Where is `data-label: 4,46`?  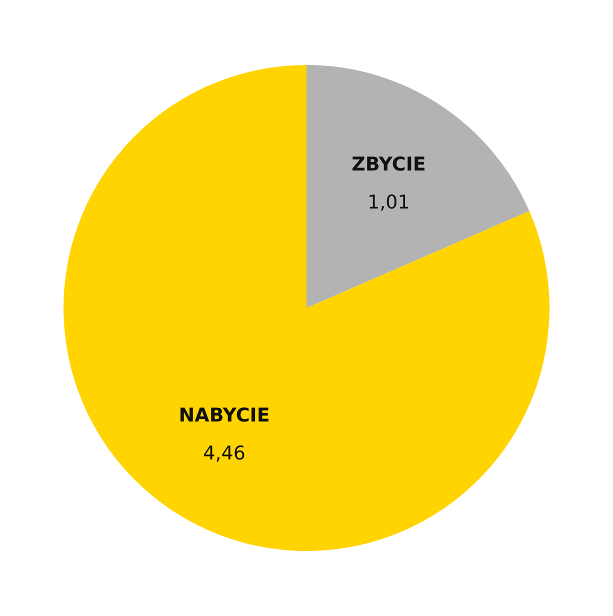
data-label: 4,46 is located at coordinates (224, 453).